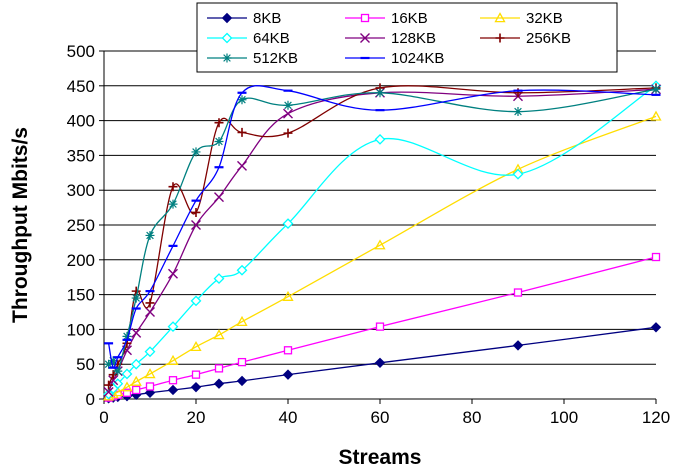 Image resolution: width=674 pixels, height=472 pixels. I want to click on y-tick-label-350: 350, so click(81, 155).